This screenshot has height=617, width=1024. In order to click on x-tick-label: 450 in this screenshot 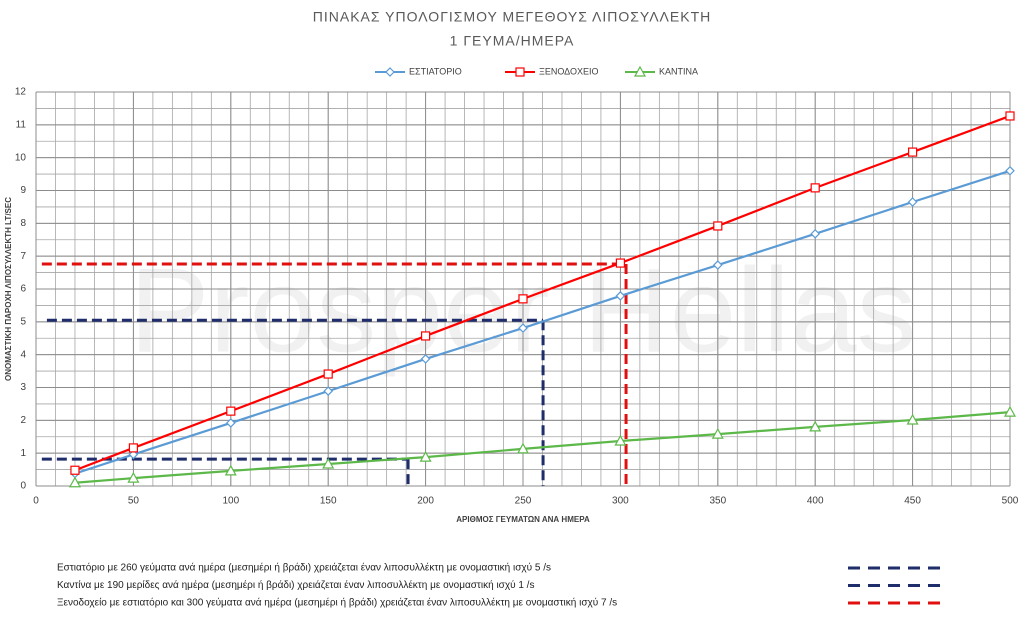, I will do `click(912, 501)`.